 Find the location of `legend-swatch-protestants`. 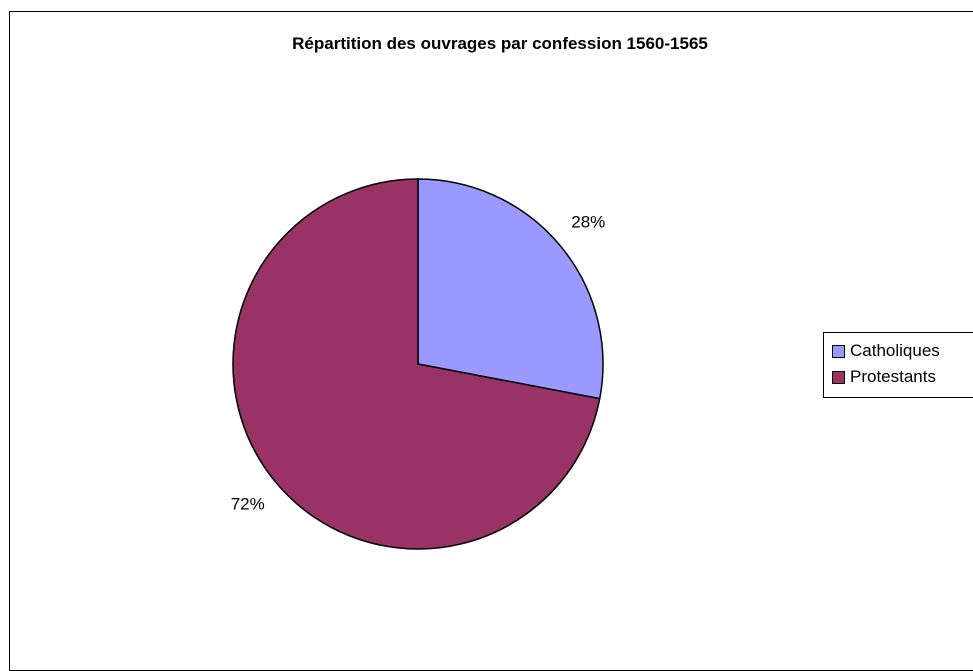

legend-swatch-protestants is located at coordinates (838, 377).